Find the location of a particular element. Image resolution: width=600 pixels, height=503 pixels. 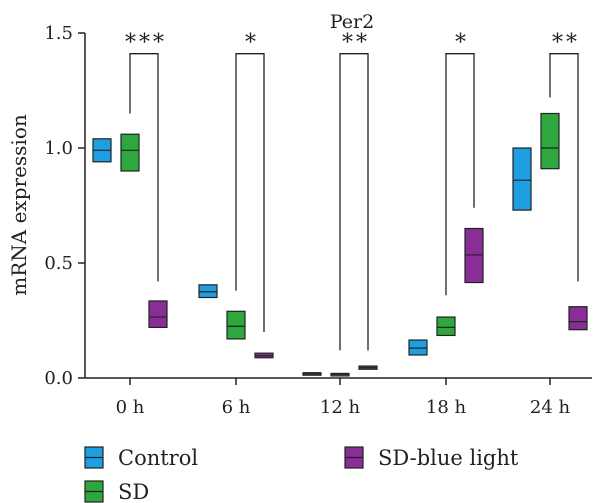

box-sd-blue-light-24h is located at coordinates (578, 318).